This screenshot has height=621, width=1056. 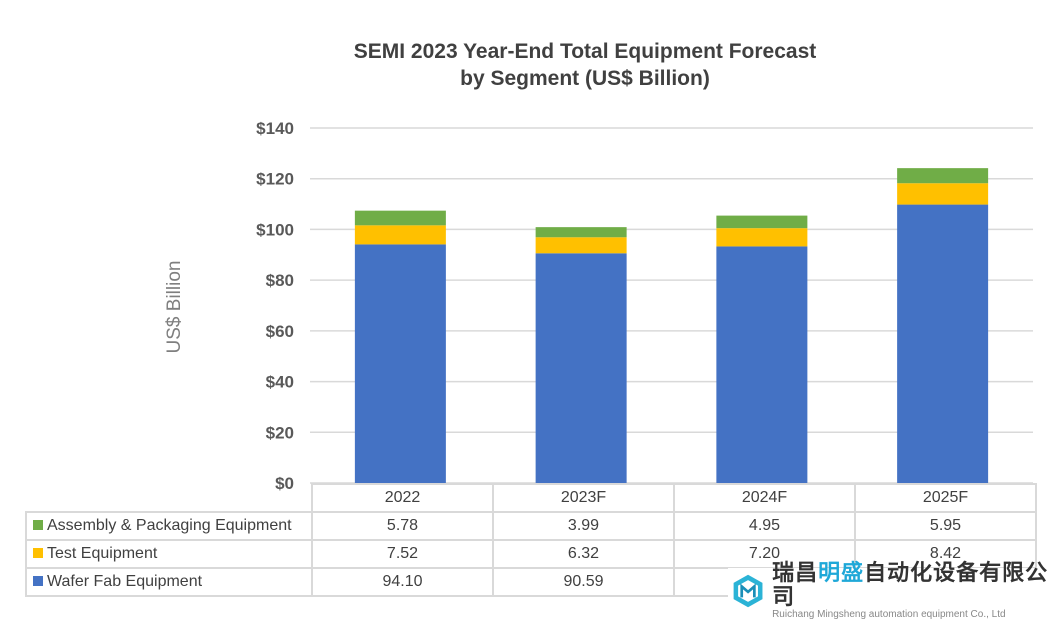 I want to click on y-tick-label: $20, so click(x=280, y=432).